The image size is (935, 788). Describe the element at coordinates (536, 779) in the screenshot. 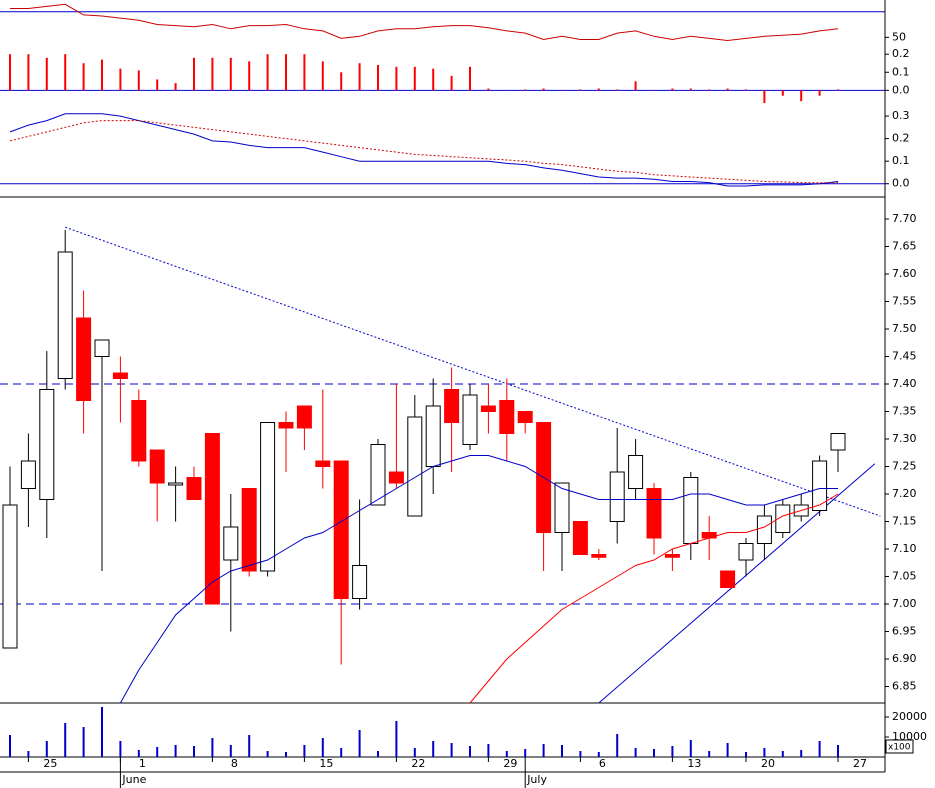

I see `month-label: July` at that location.